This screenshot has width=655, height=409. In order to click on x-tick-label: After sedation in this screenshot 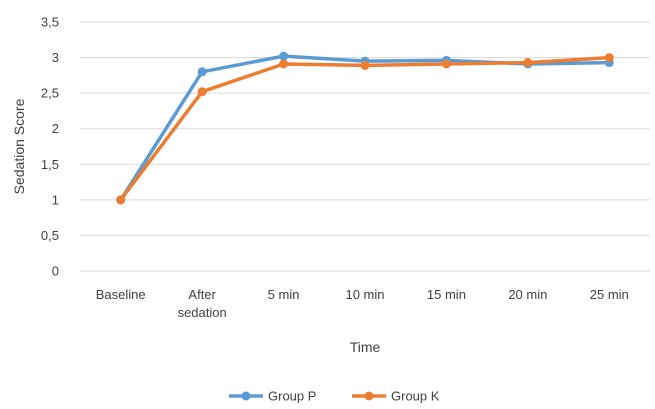, I will do `click(202, 303)`.